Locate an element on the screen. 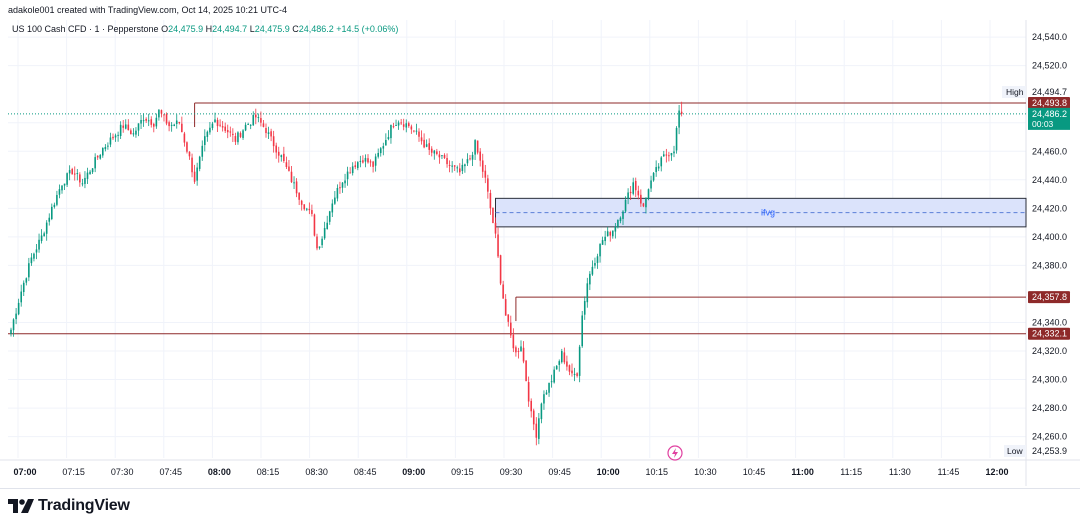  time-tick: 10:15 is located at coordinates (657, 472).